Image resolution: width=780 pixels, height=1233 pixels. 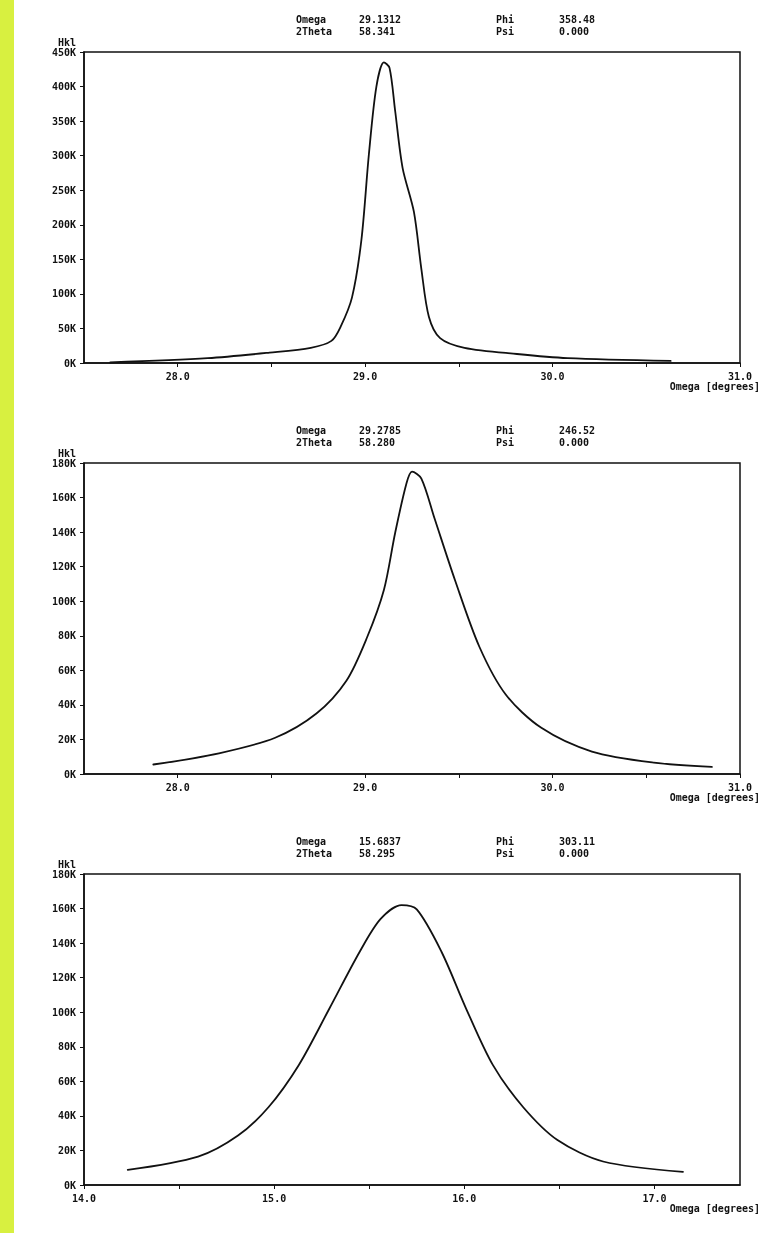 What do you see at coordinates (346, 853) in the screenshot?
I see `text: 2Theta 58.295` at bounding box center [346, 853].